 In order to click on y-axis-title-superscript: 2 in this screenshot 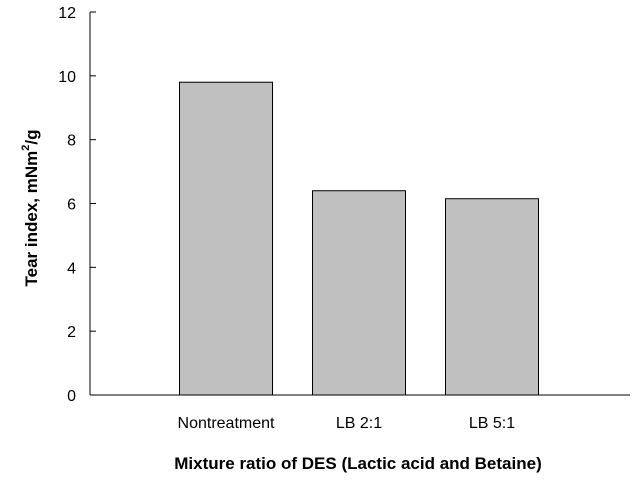, I will do `click(26, 148)`.